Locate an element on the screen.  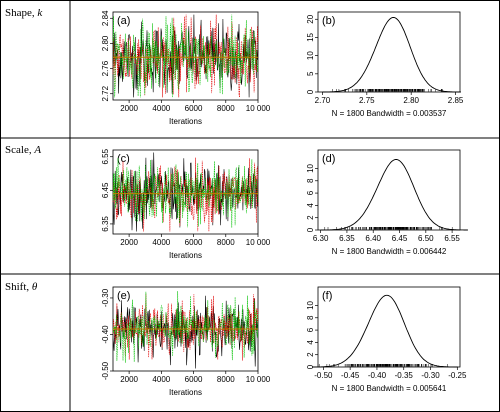
x-tick-label: 6.45 is located at coordinates (400, 238).